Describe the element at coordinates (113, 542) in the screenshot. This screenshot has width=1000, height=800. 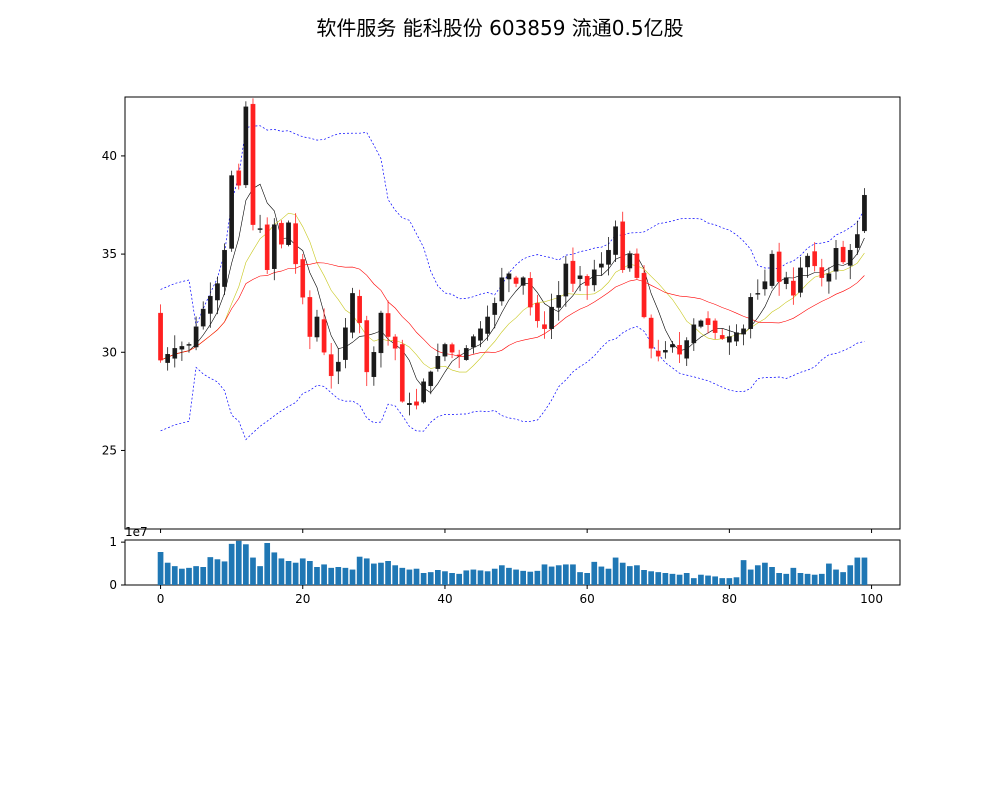
I see `volume-y-tick-label: 1` at that location.